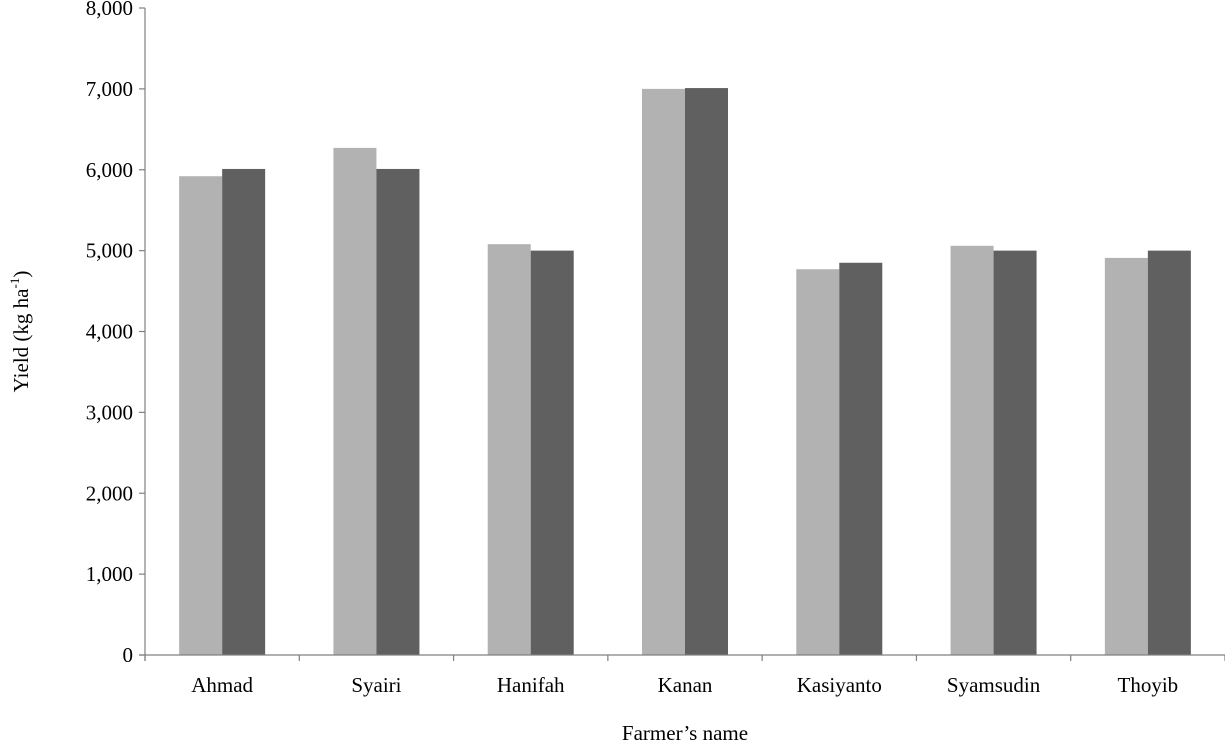  Describe the element at coordinates (109, 412) in the screenshot. I see `y-tick-label: 3,000` at that location.